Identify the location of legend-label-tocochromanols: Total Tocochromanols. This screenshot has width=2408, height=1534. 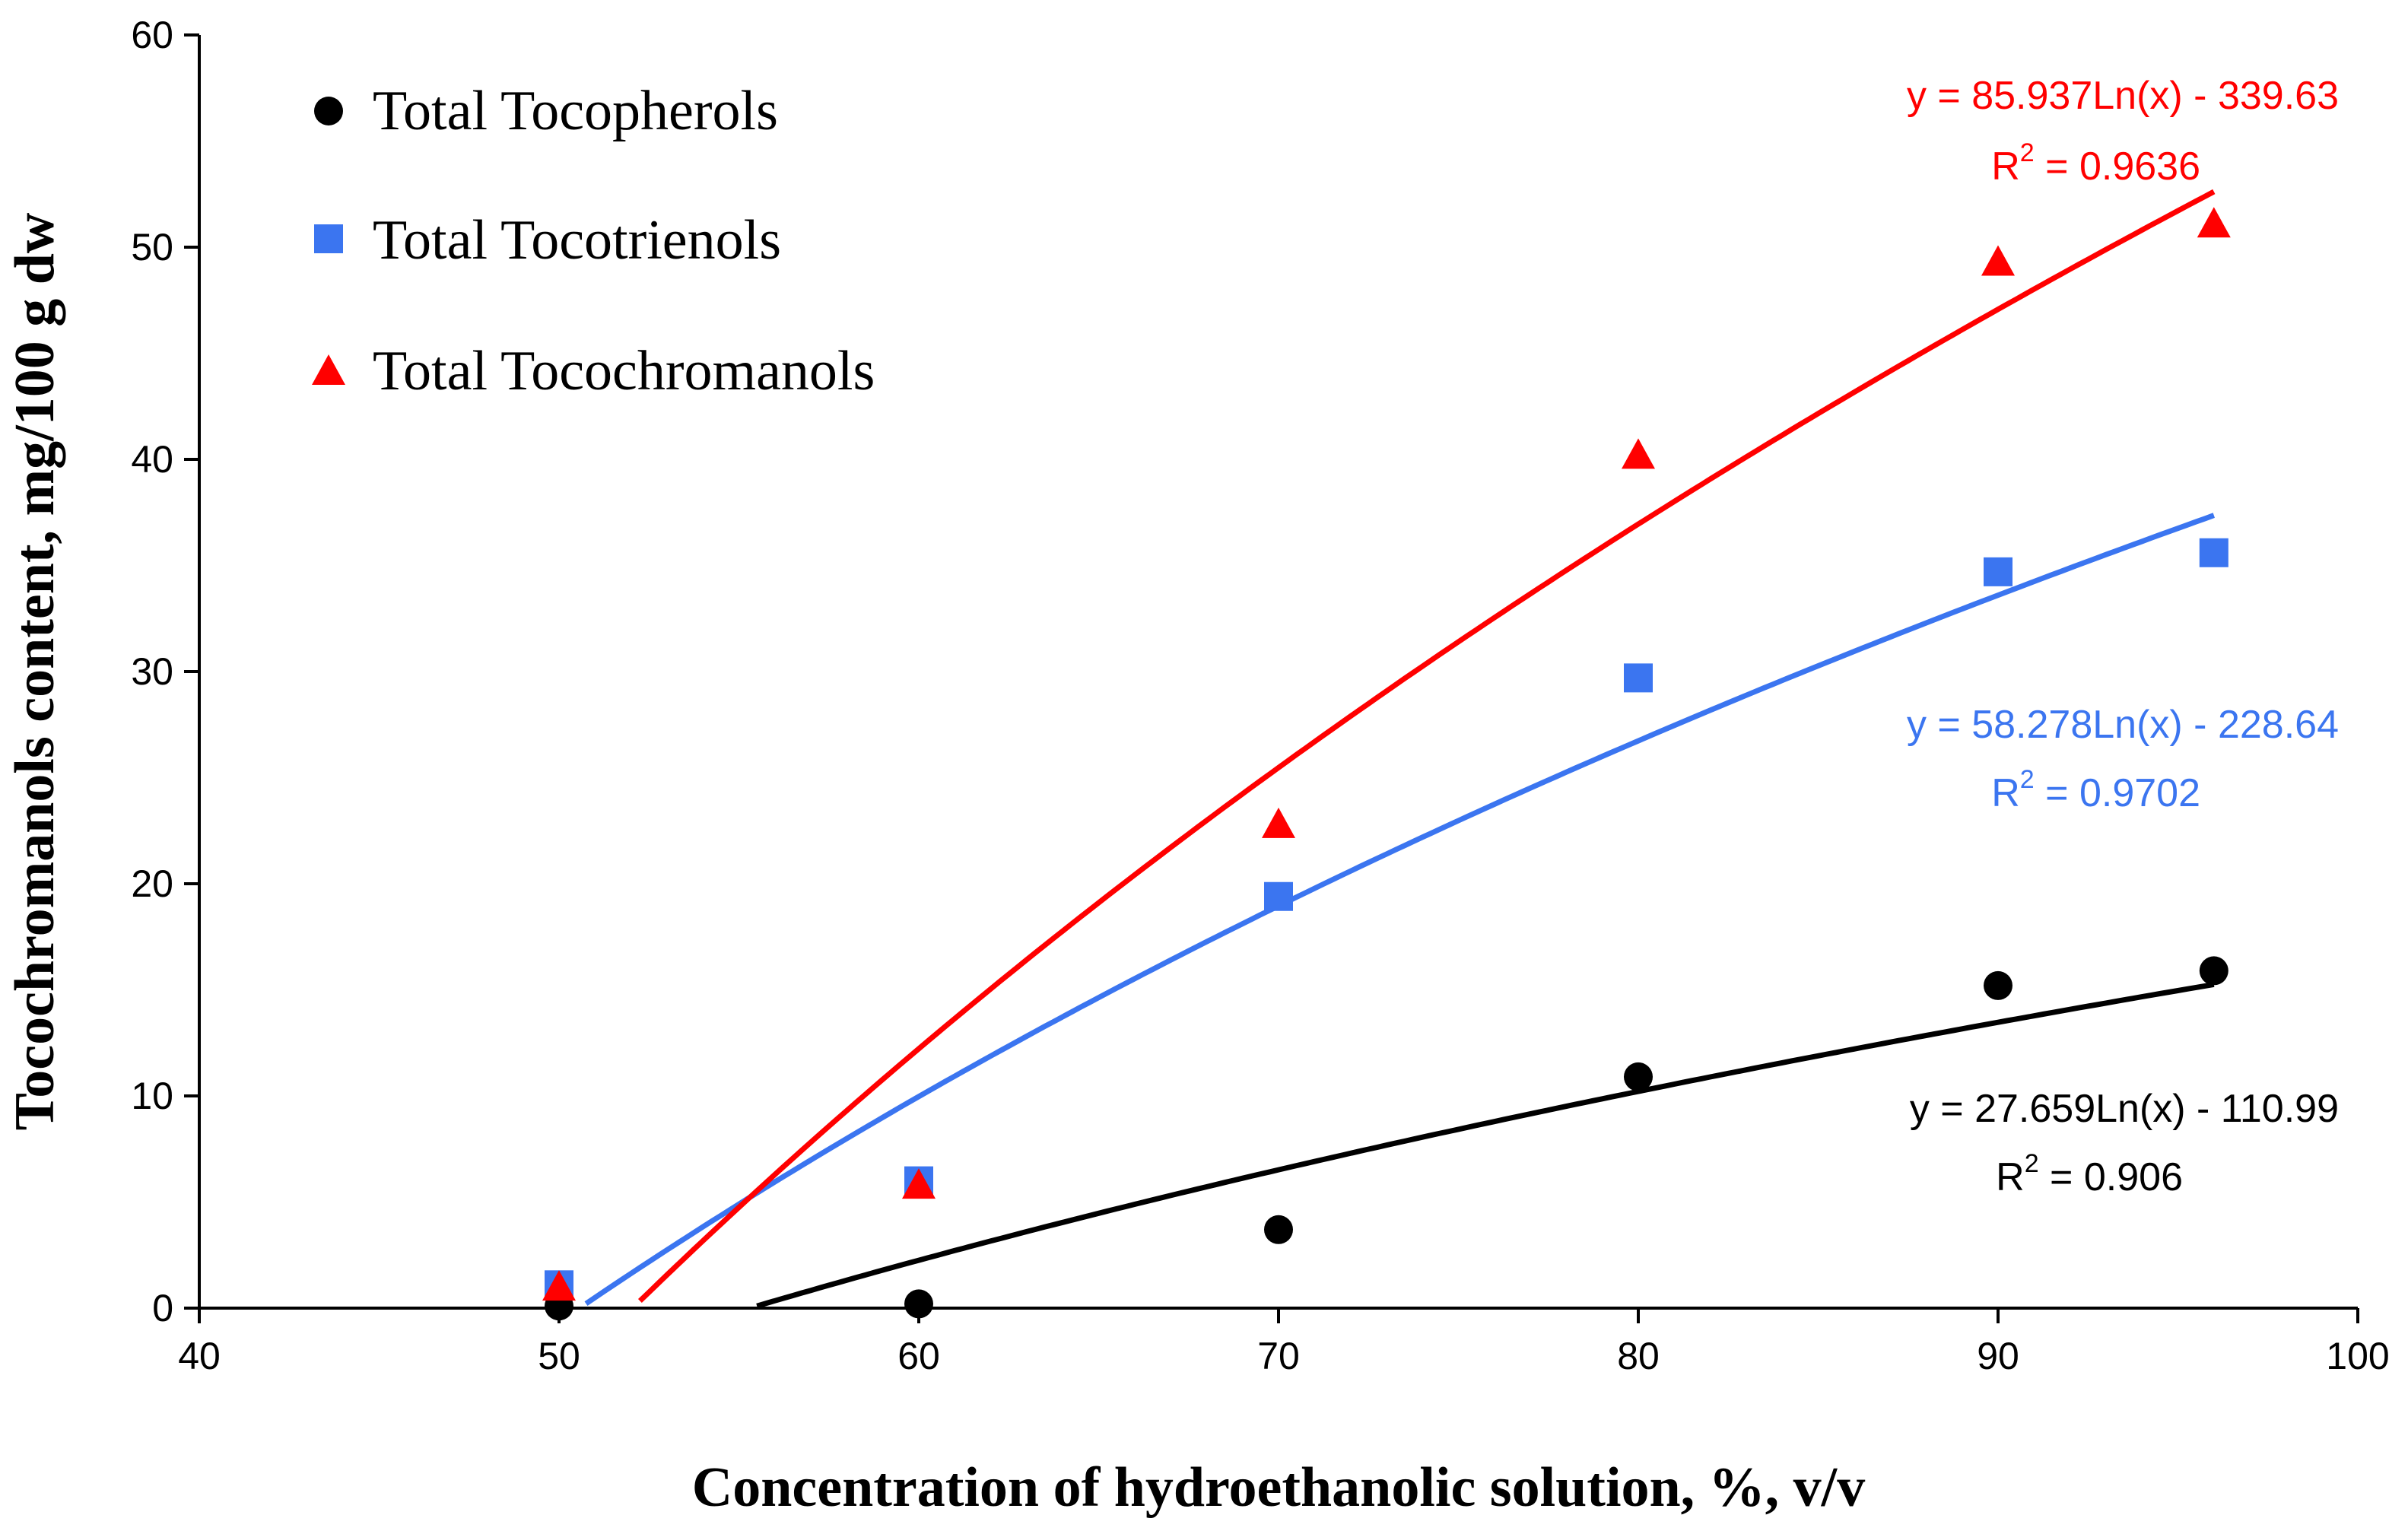
(624, 371).